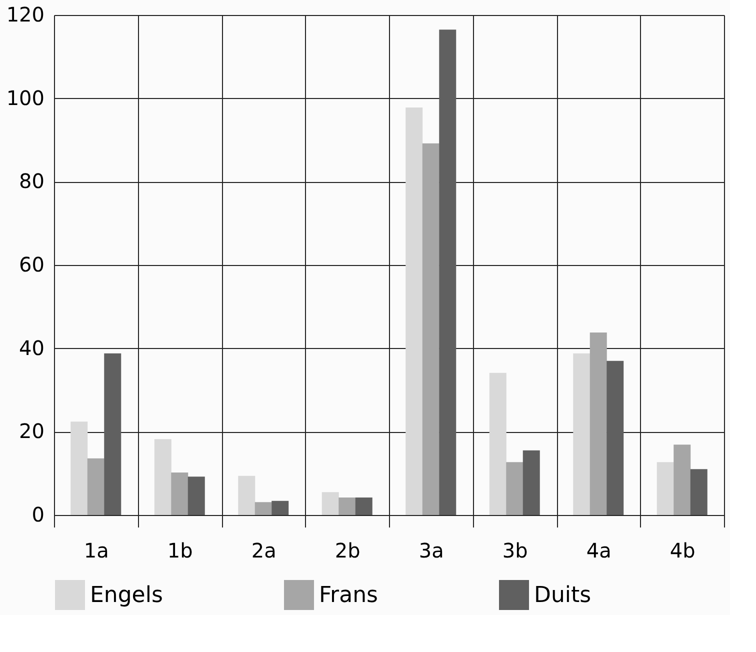 This screenshot has width=756, height=652. What do you see at coordinates (126, 595) in the screenshot?
I see `legend-label: Engels` at bounding box center [126, 595].